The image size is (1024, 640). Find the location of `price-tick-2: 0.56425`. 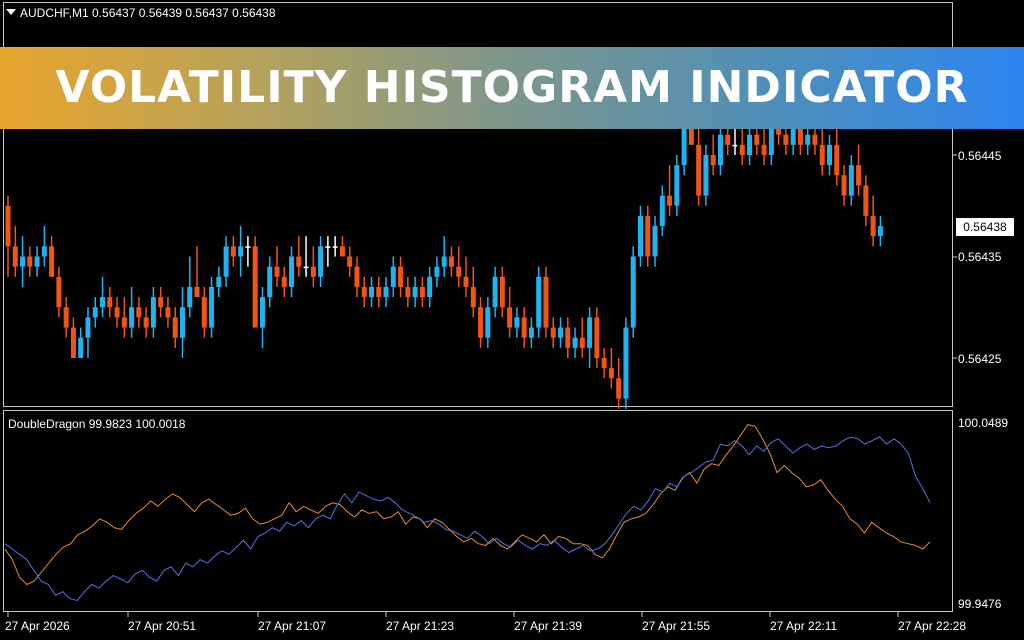

price-tick-2: 0.56425 is located at coordinates (980, 359).